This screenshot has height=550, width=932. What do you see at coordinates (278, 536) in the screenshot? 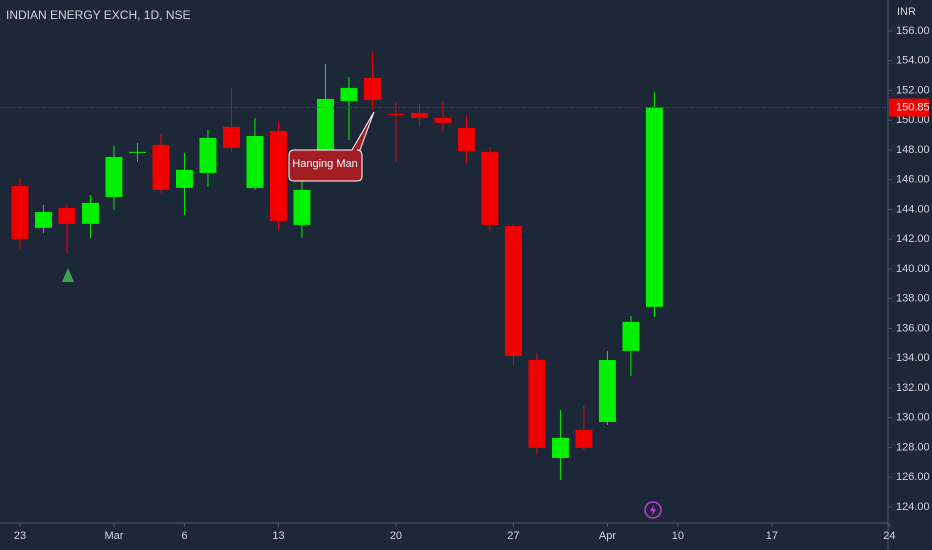
I see `x-tick-label: 13` at bounding box center [278, 536].